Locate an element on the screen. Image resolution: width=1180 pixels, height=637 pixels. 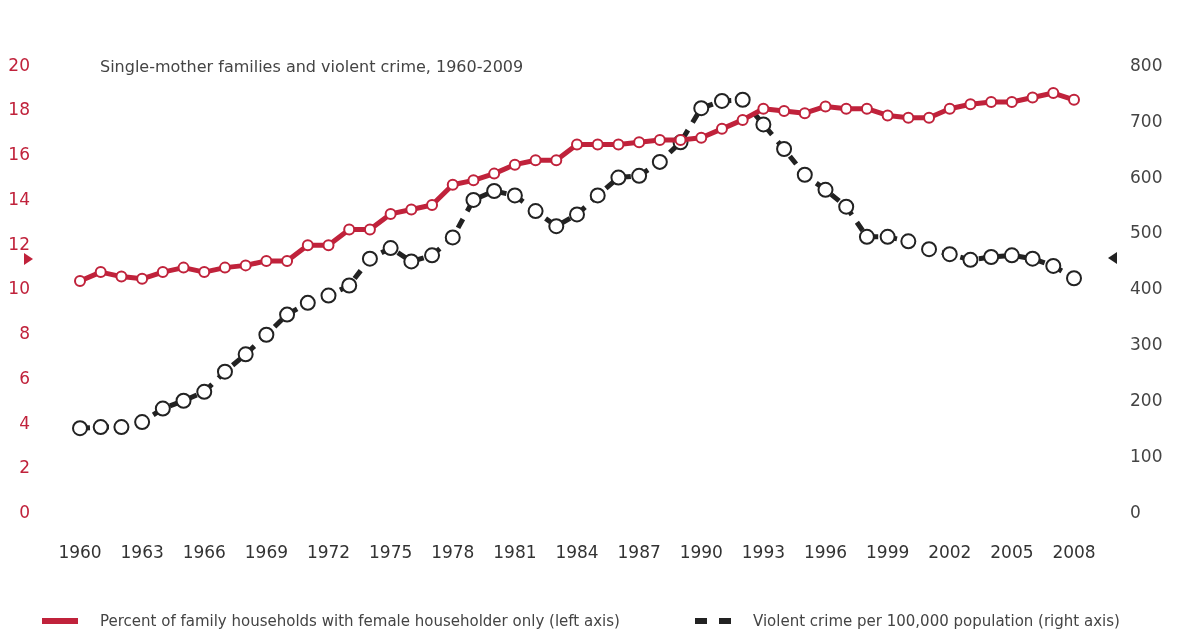
y-tick-label: 12 is located at coordinates (19, 243).